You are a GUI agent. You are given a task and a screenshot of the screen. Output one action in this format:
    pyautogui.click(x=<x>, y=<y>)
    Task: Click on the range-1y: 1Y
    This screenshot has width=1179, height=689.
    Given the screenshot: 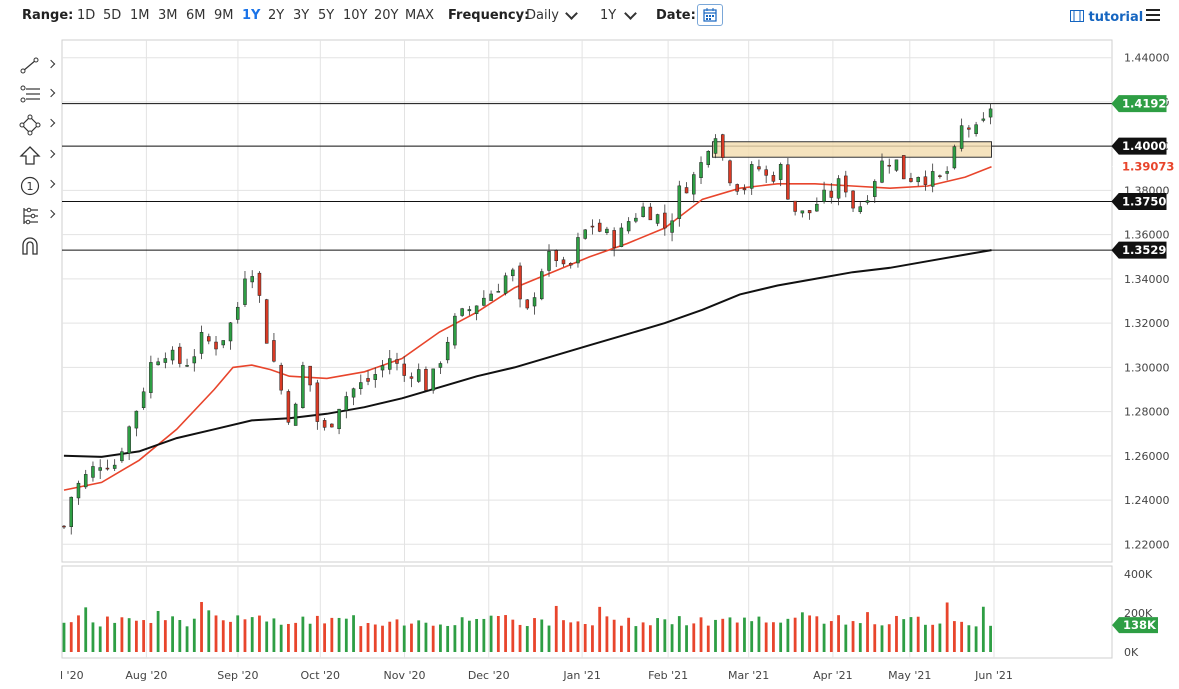 What is the action you would take?
    pyautogui.click(x=251, y=15)
    